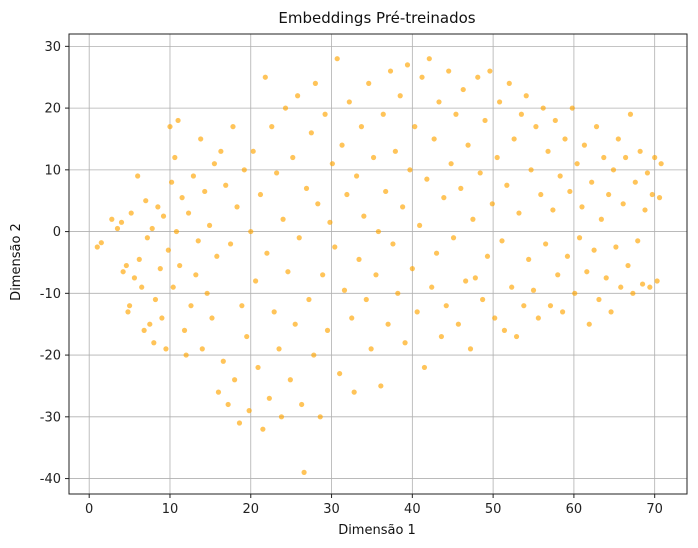  Describe the element at coordinates (170, 509) in the screenshot. I see `x-tick-label: 10` at that location.